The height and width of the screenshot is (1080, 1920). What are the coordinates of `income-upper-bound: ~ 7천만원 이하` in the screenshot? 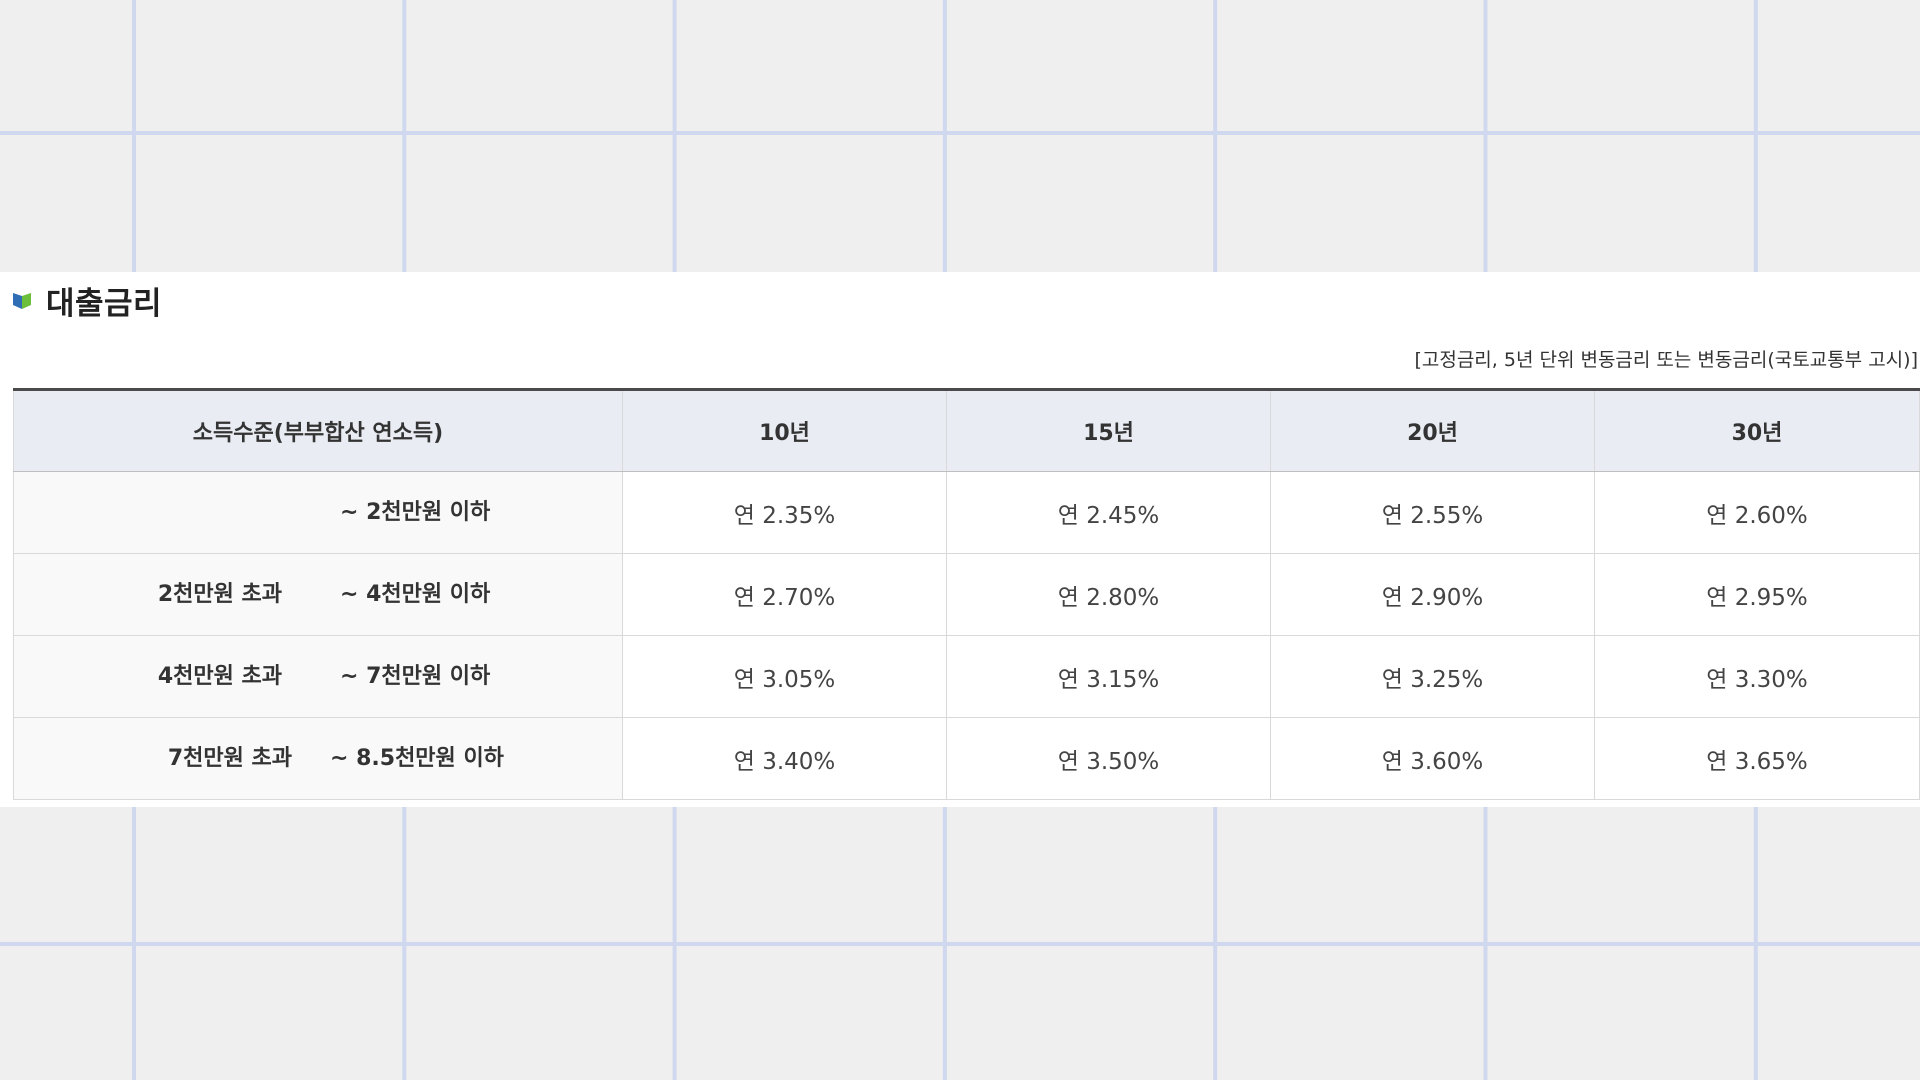 It's located at (415, 676).